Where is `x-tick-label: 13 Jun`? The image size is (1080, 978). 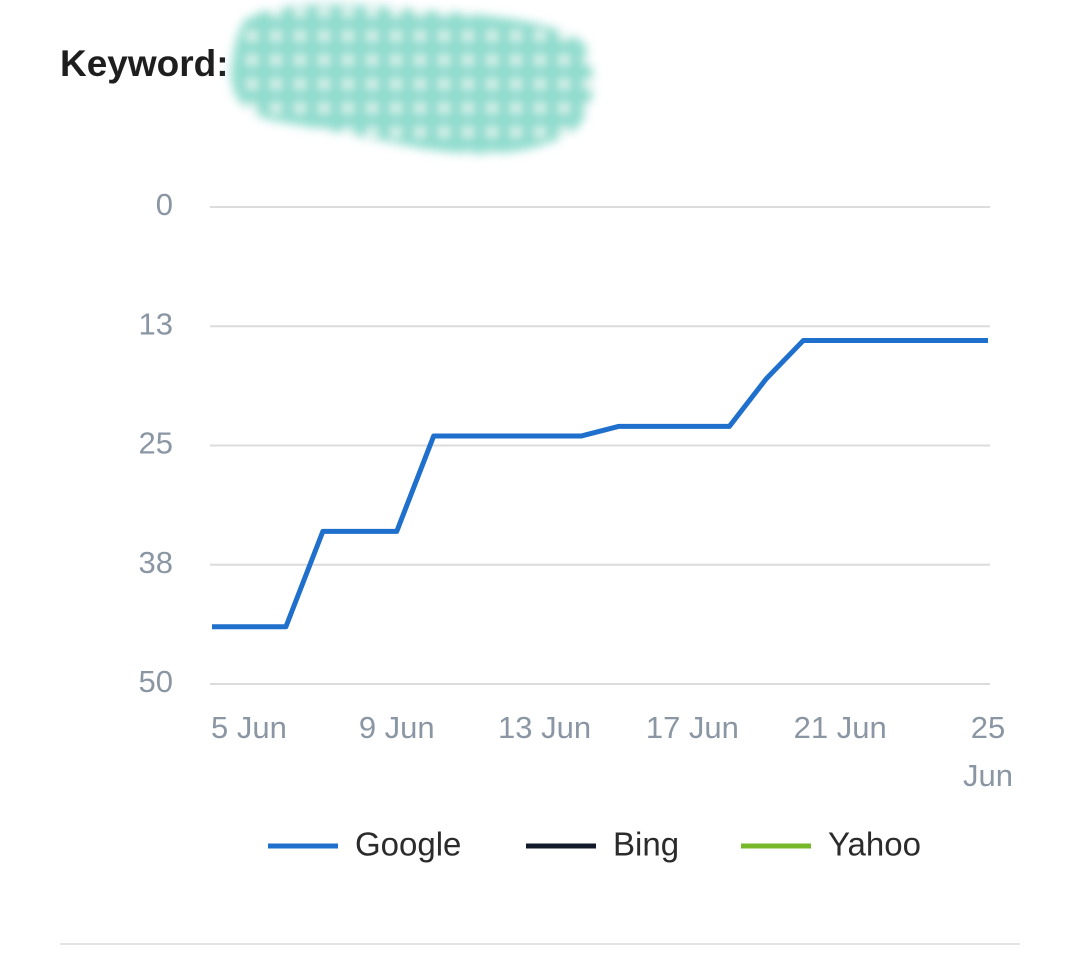
x-tick-label: 13 Jun is located at coordinates (545, 727).